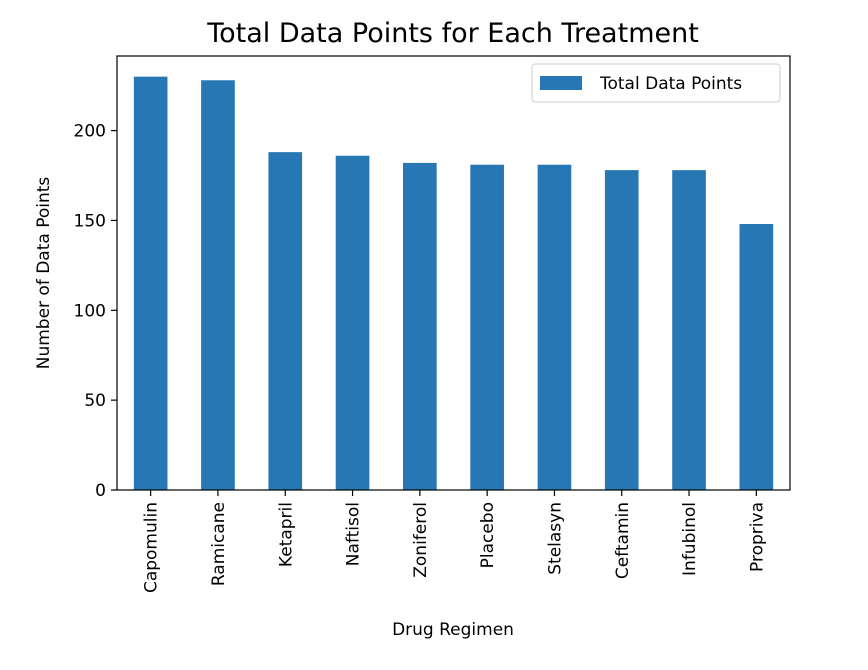 Image resolution: width=868 pixels, height=670 pixels. I want to click on bar-ramicane, so click(218, 285).